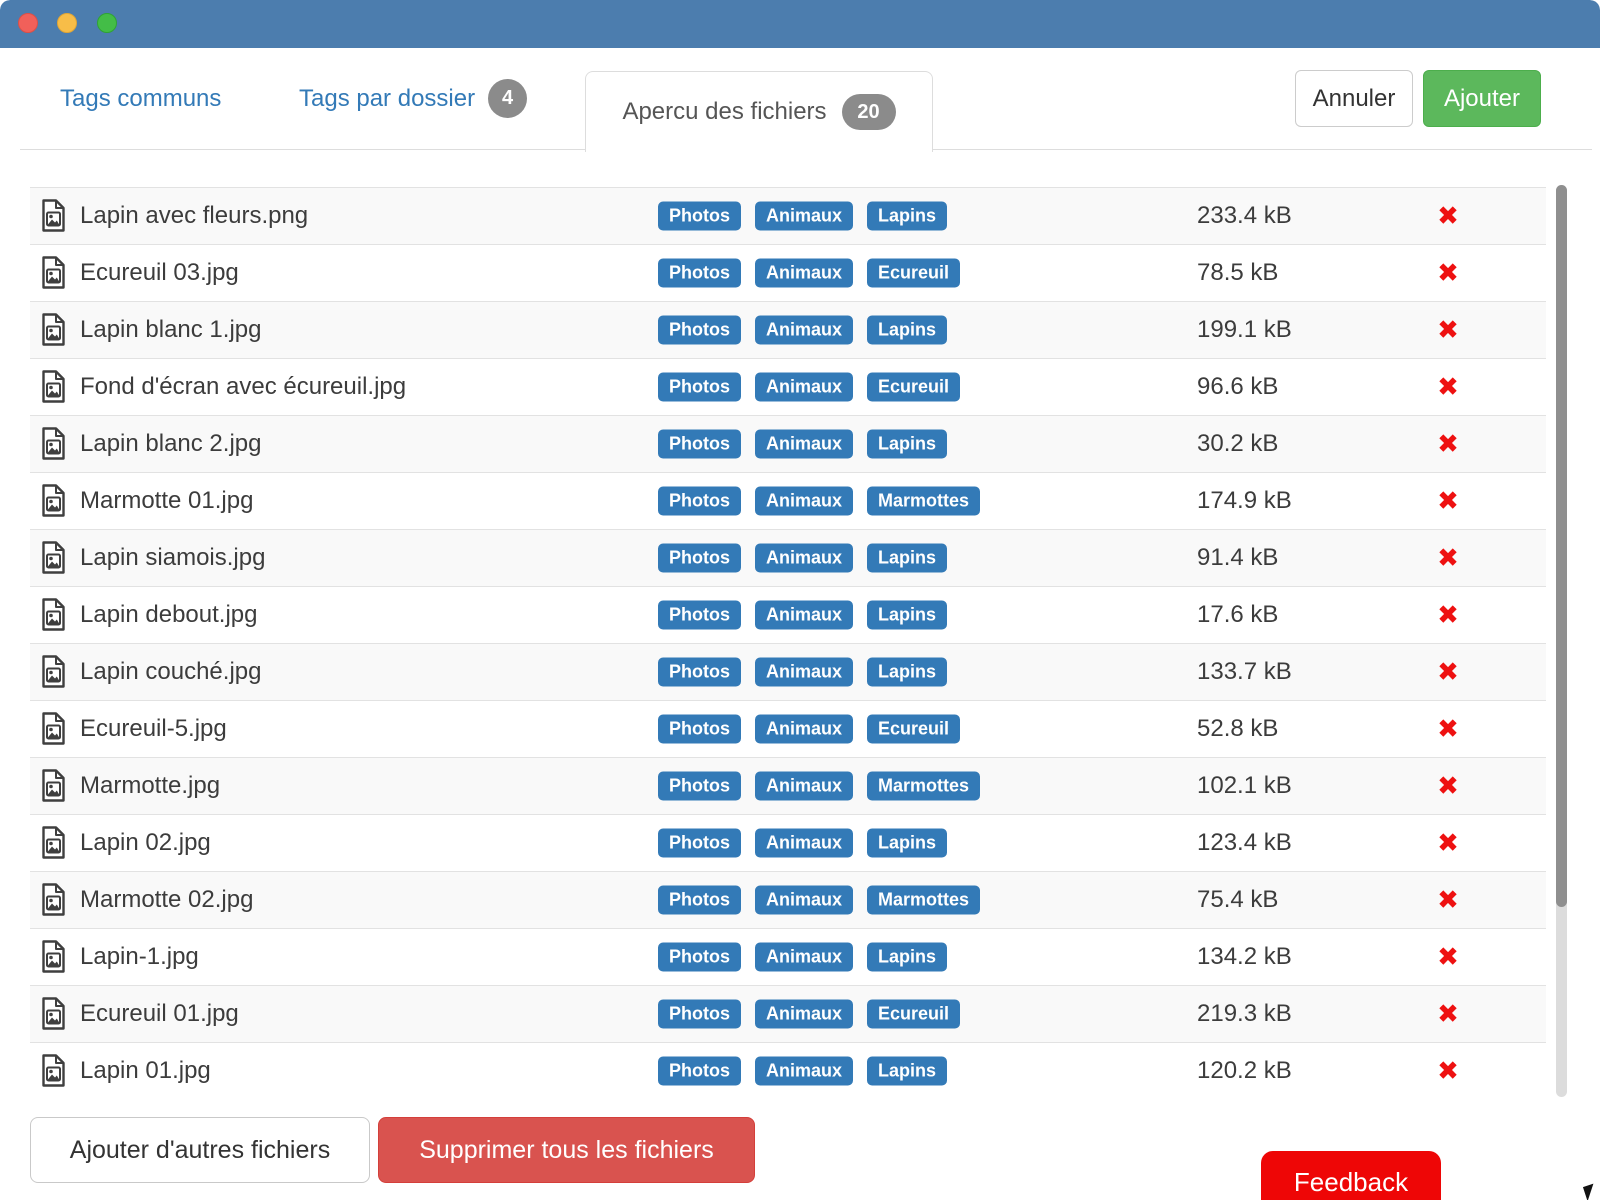  Describe the element at coordinates (1561, 546) in the screenshot. I see `scrollbar-thumb` at that location.